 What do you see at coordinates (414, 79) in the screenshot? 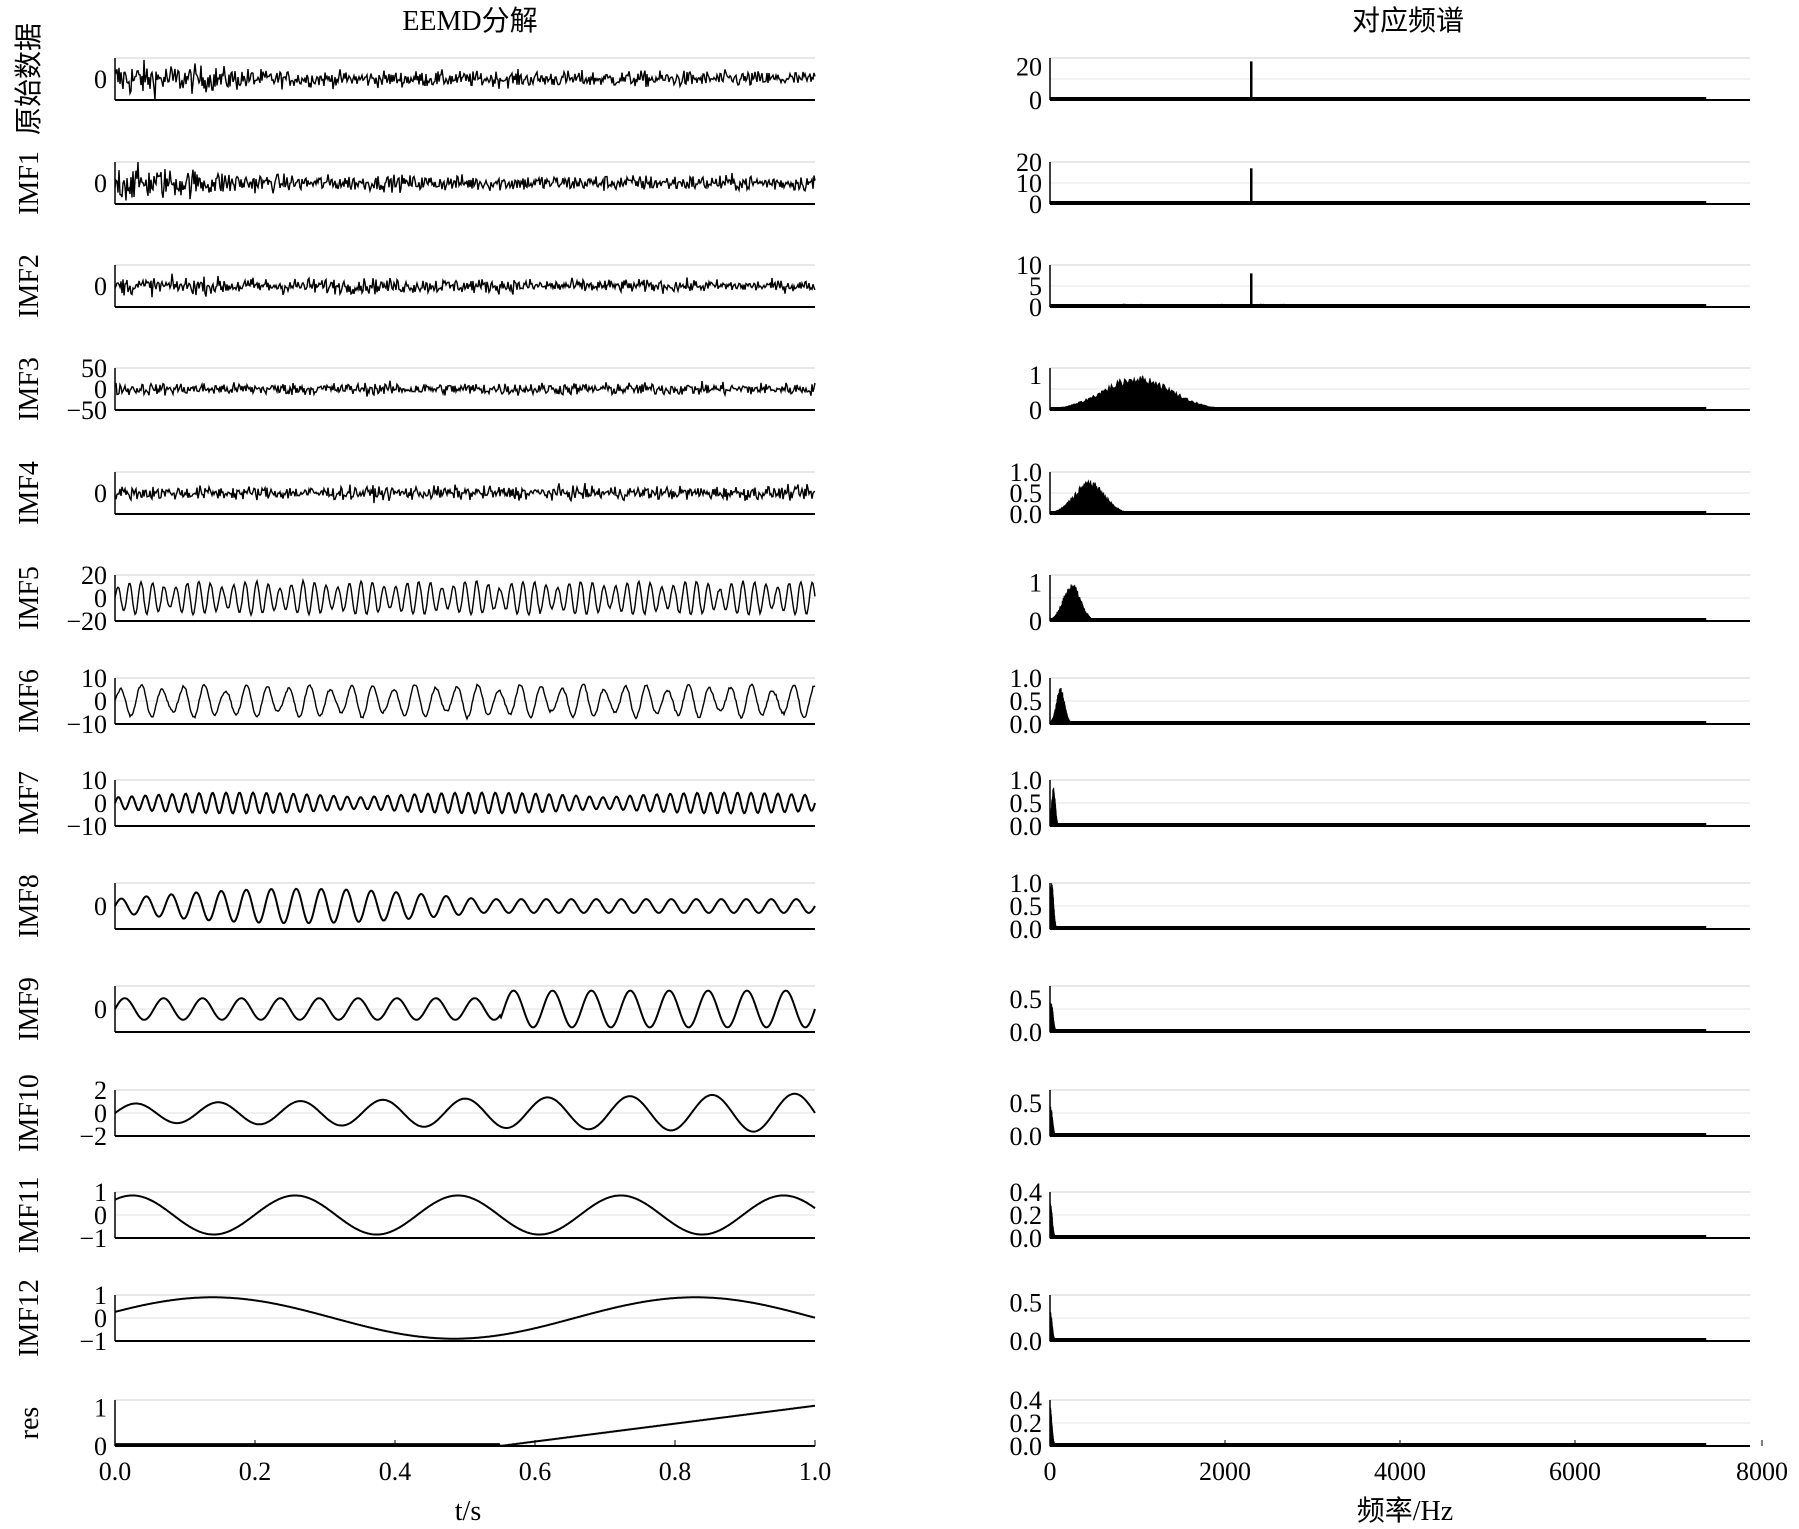
I see `eemd-panel-0: 原始数据 0` at bounding box center [414, 79].